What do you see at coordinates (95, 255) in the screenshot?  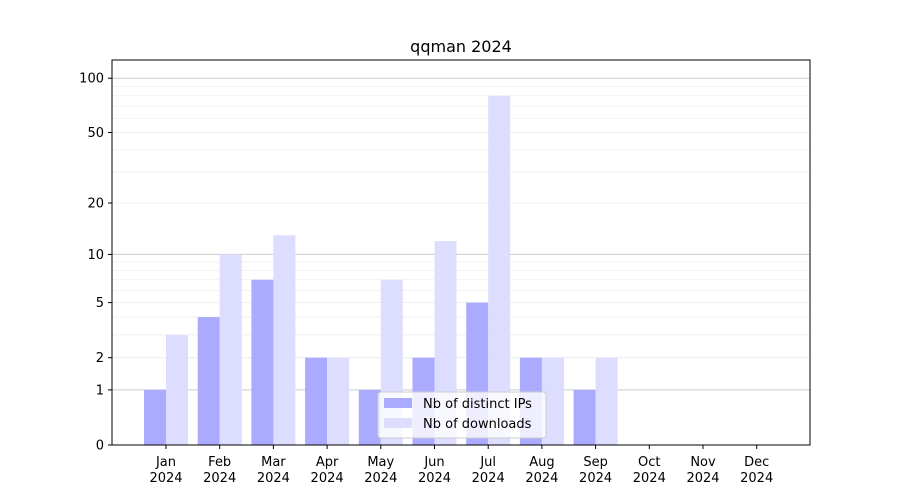 I see `y-tick-label: 10` at bounding box center [95, 255].